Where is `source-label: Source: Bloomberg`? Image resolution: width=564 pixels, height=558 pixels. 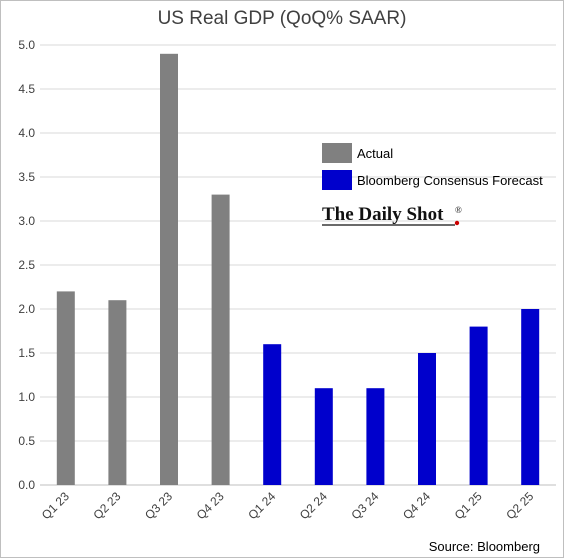
source-label: Source: Bloomberg is located at coordinates (484, 546).